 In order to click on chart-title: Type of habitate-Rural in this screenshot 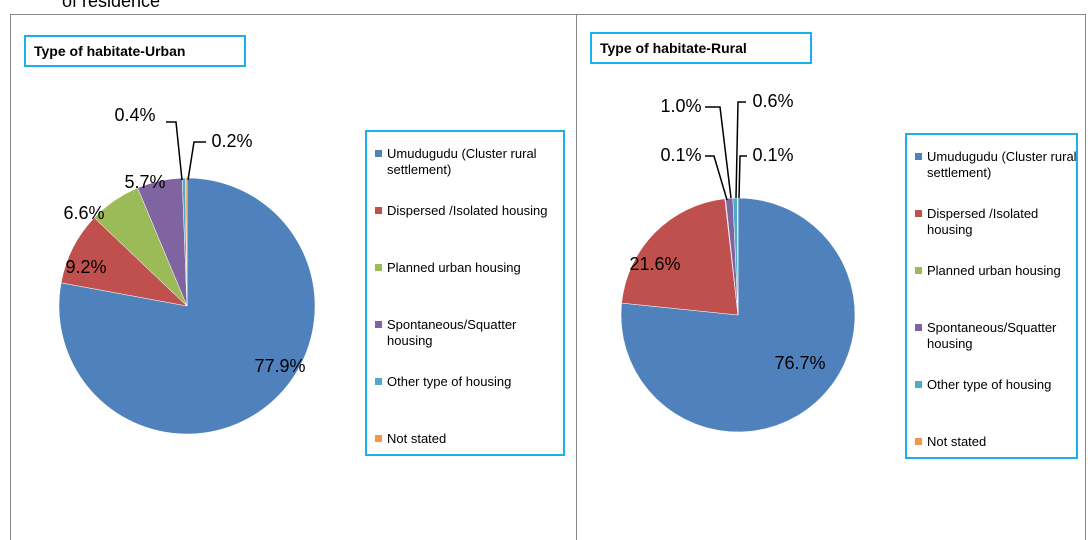, I will do `click(701, 48)`.